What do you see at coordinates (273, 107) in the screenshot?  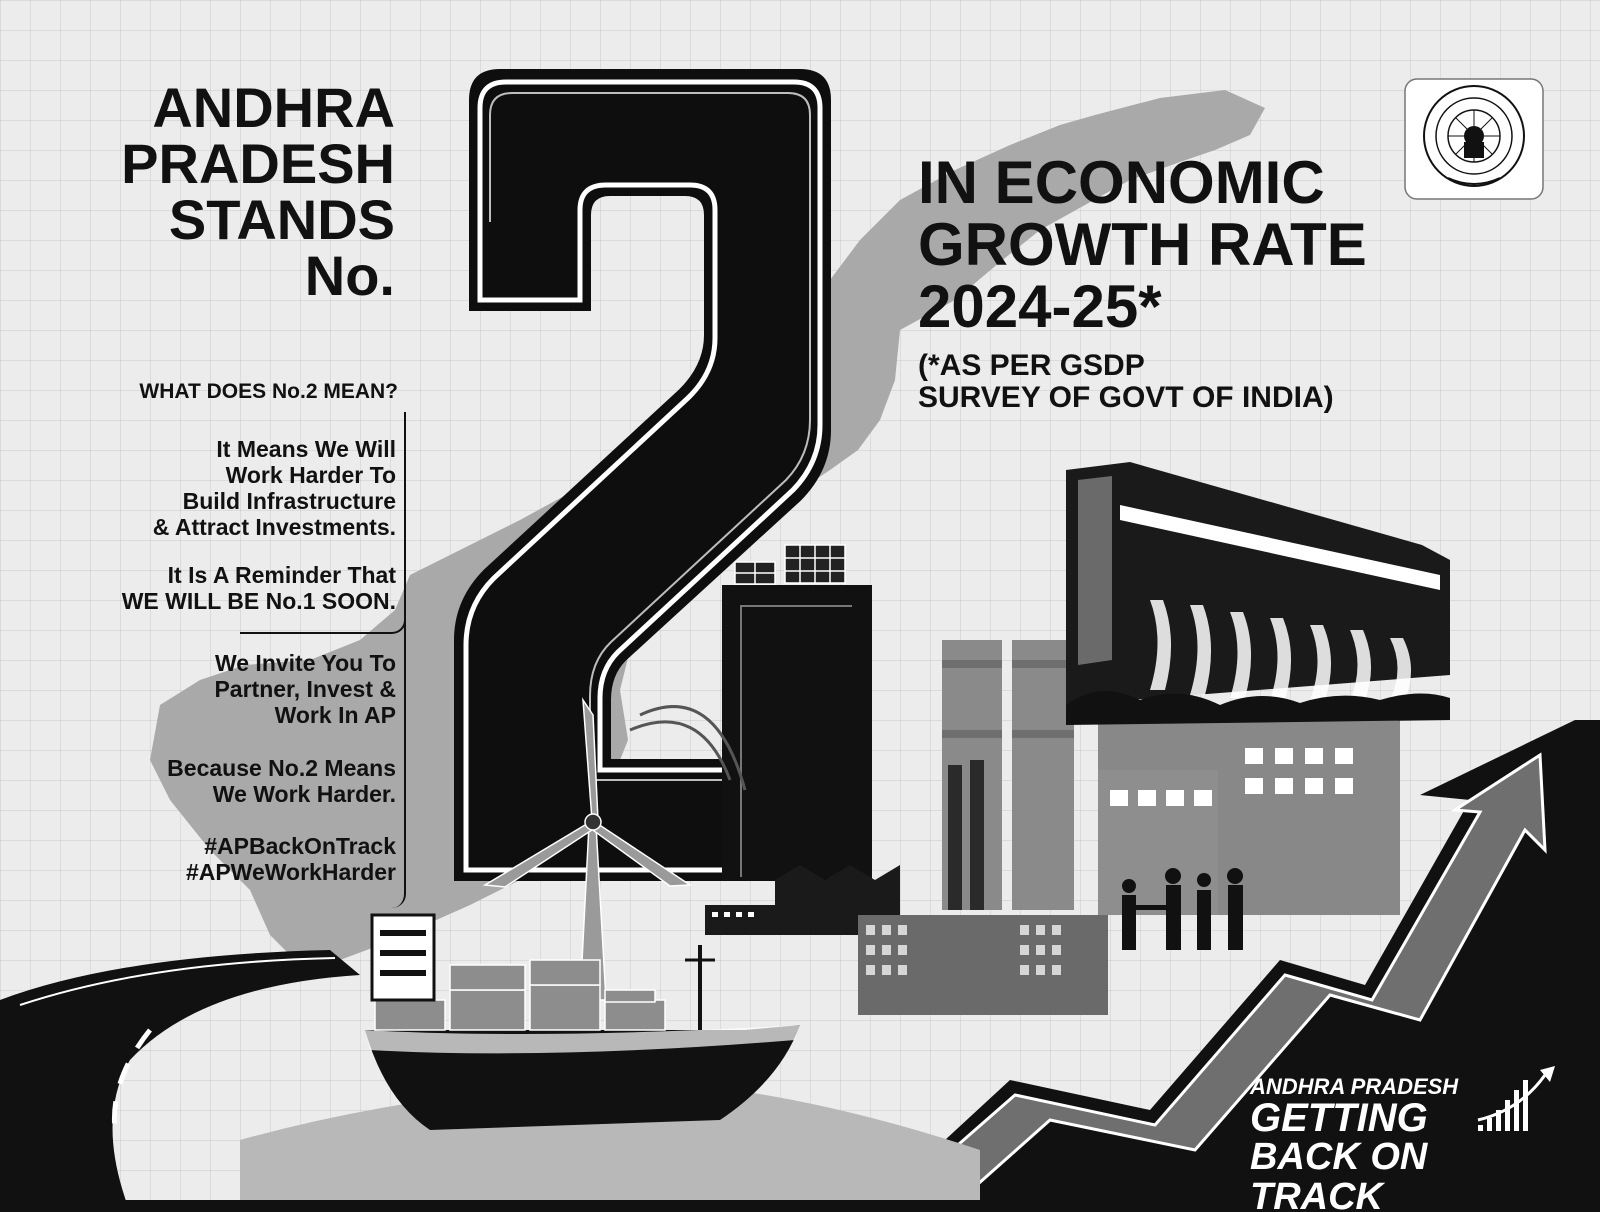 I see `headline-line: ANDHRA` at bounding box center [273, 107].